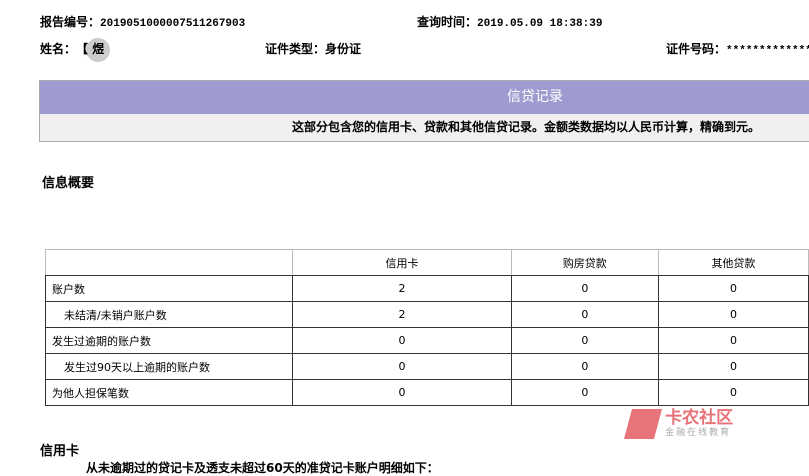 The image size is (809, 476). Describe the element at coordinates (733, 262) in the screenshot. I see `col-header: 其他贷款` at that location.